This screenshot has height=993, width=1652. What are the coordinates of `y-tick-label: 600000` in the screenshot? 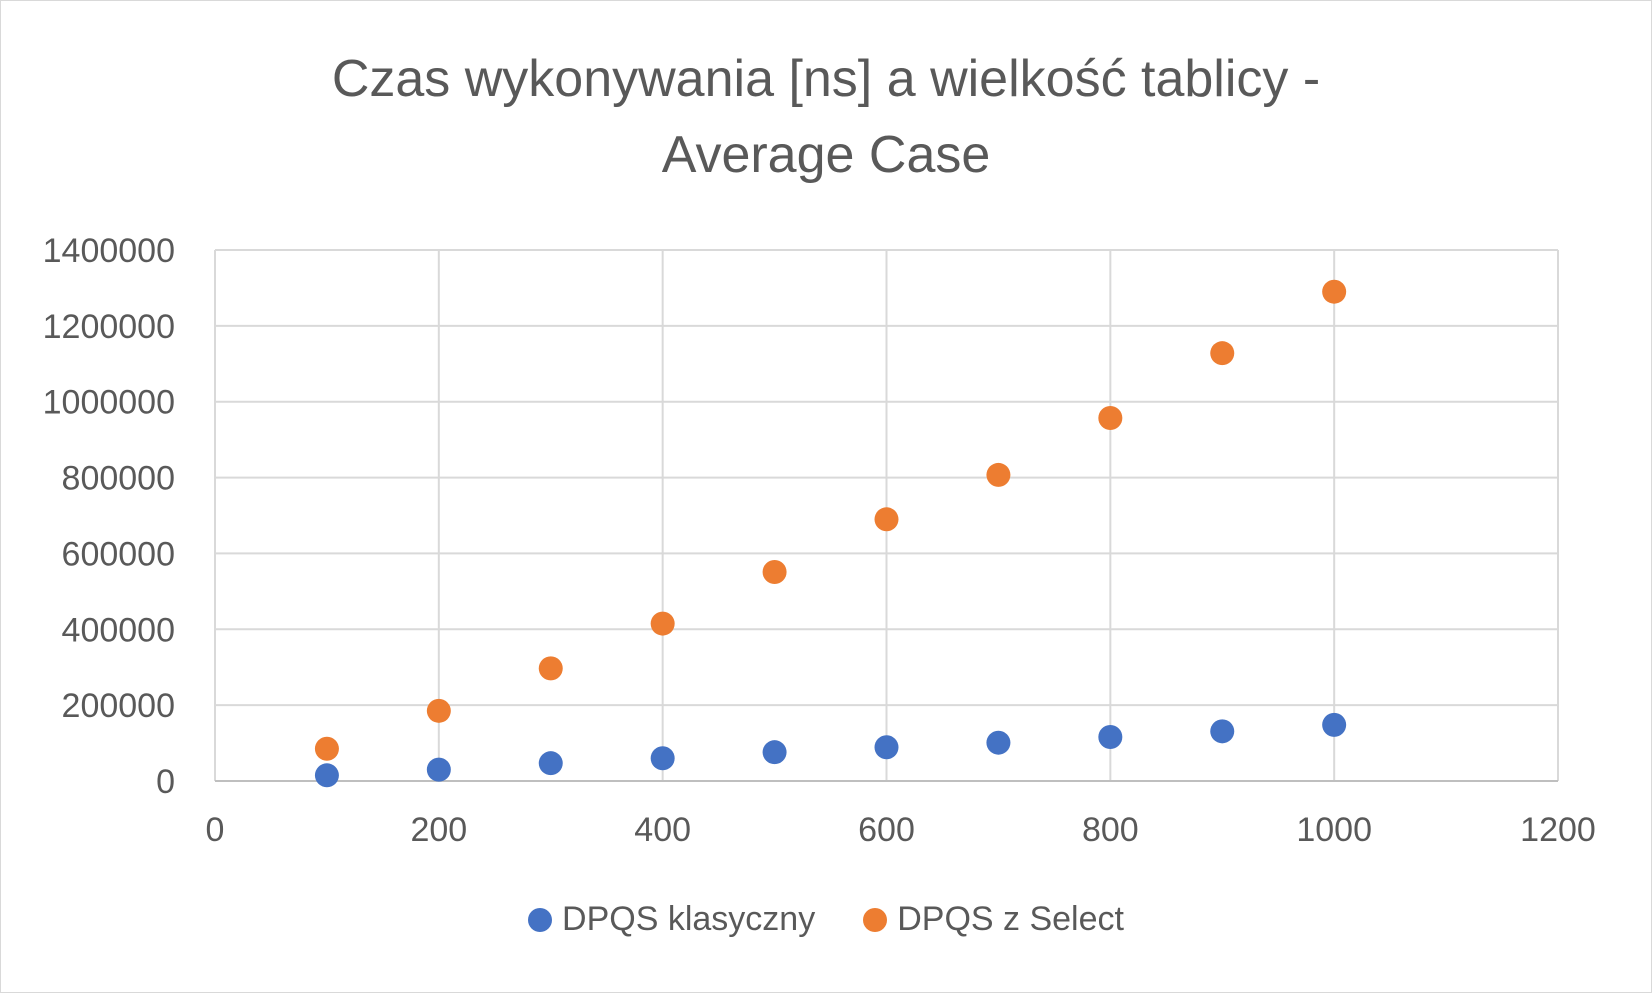 It's located at (118, 554).